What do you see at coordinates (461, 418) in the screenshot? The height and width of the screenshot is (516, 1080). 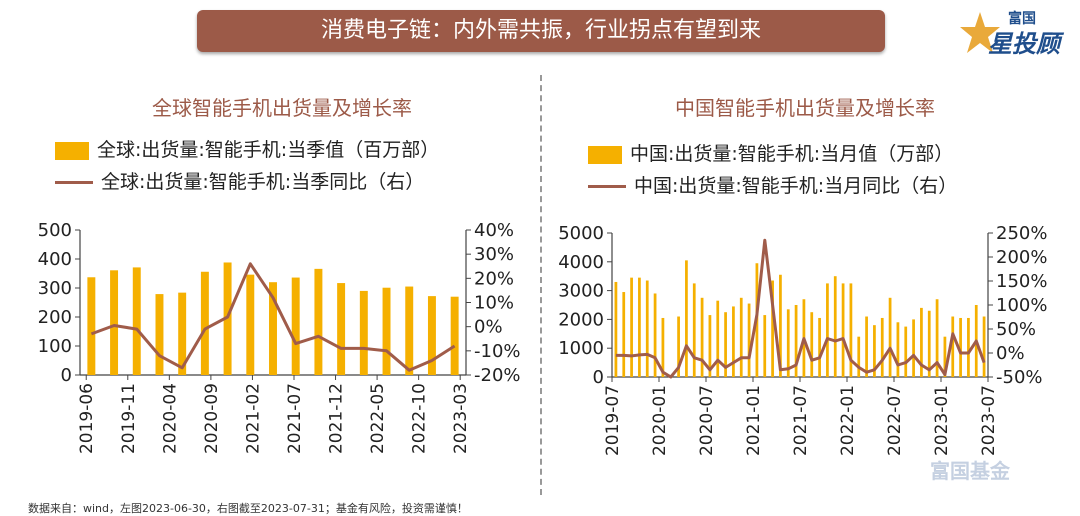 I see `x-tick-label: 2023-03` at bounding box center [461, 418].